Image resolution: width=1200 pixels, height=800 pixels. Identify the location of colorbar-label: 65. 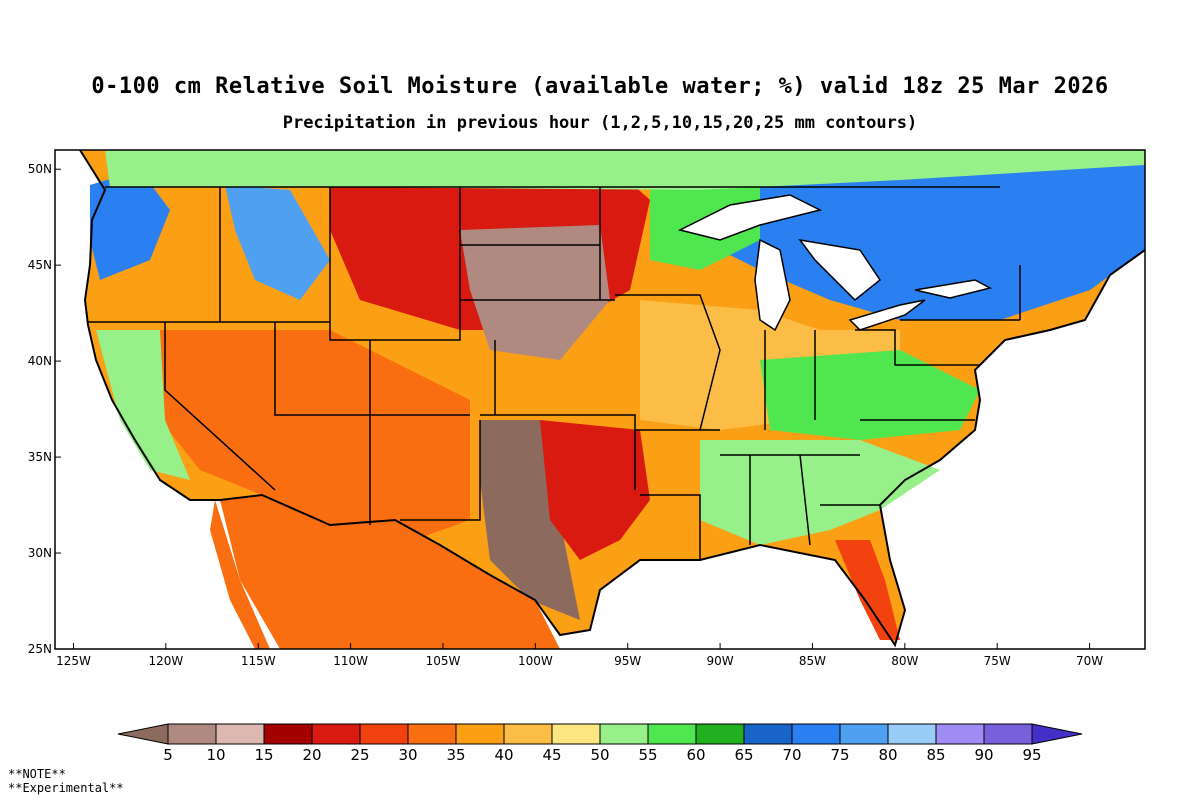
(743, 755).